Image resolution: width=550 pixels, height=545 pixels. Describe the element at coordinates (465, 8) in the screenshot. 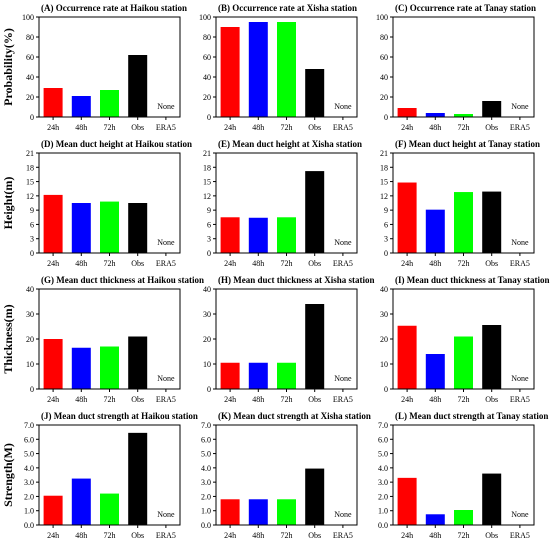

I see `panel-title: (C) Occurrence rate at Tanay station` at that location.